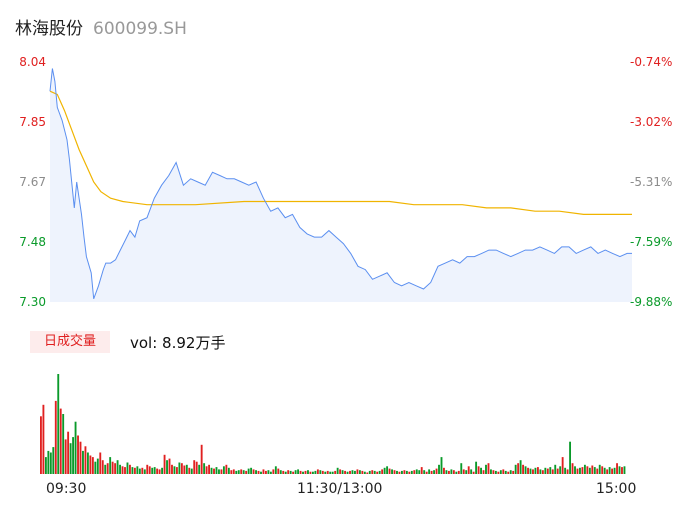 The height and width of the screenshot is (524, 686). What do you see at coordinates (651, 122) in the screenshot?
I see `pct-tick-2: -3.02%` at bounding box center [651, 122].